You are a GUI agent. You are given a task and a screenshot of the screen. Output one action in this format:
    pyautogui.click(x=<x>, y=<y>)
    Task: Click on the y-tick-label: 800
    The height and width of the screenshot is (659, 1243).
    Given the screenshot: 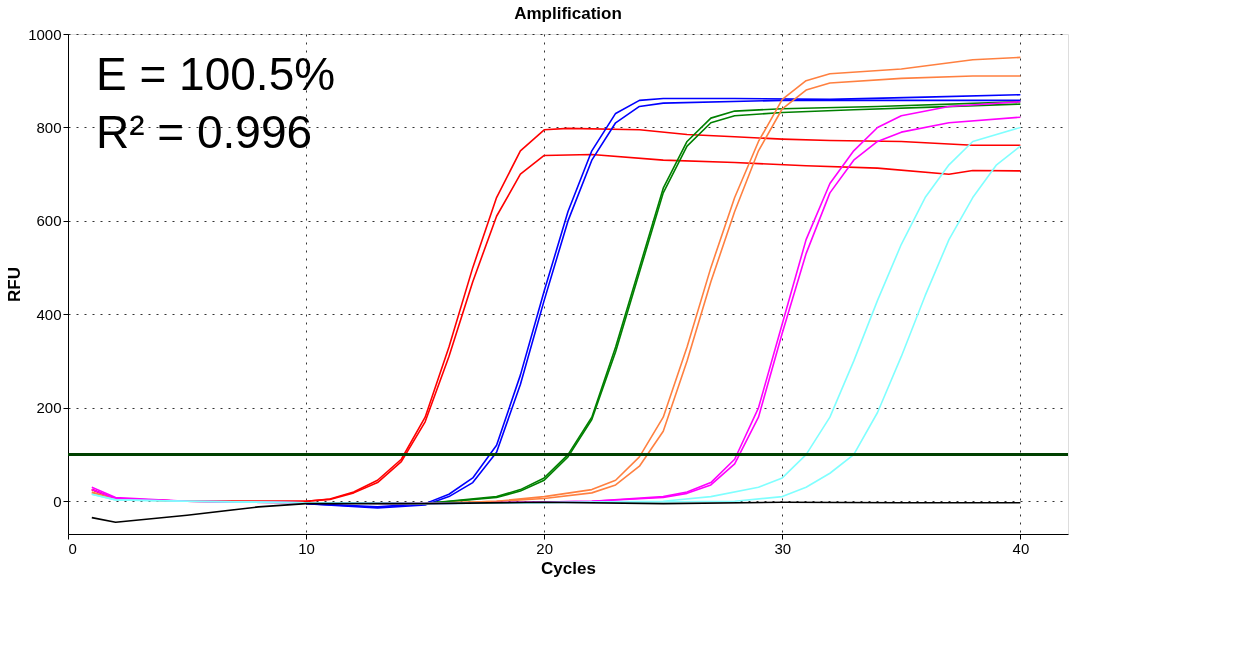 What is the action you would take?
    pyautogui.click(x=49, y=127)
    